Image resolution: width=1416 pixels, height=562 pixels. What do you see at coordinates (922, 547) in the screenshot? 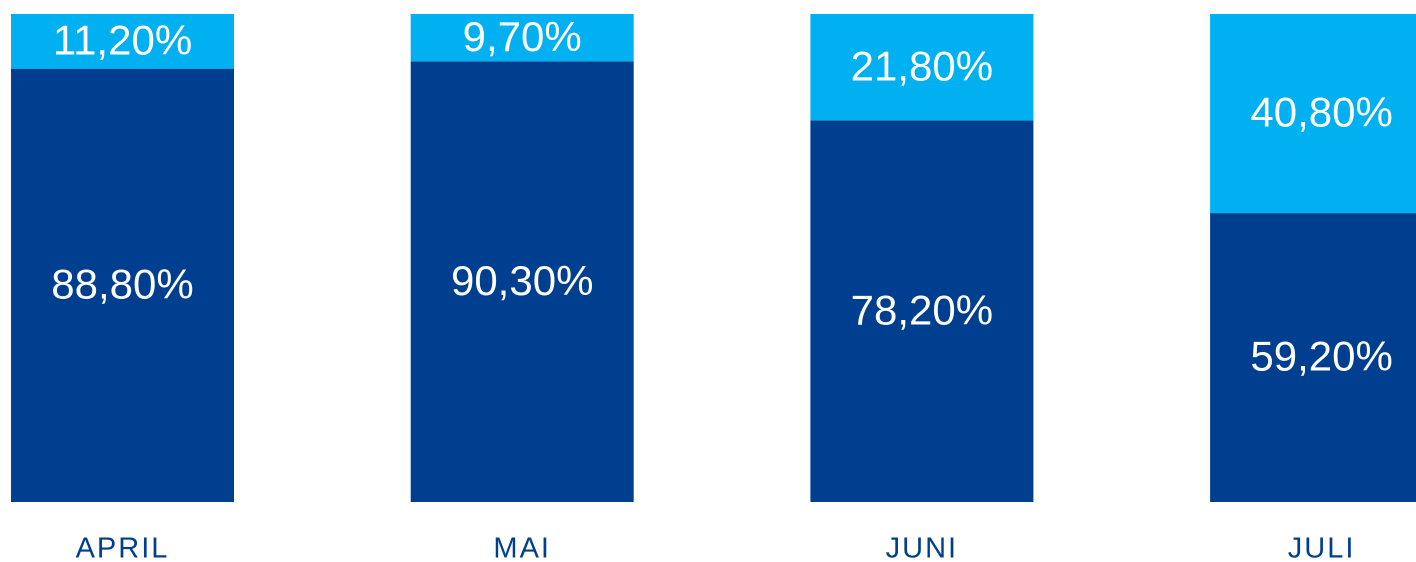
I see `x-tick-label: JUNI` at bounding box center [922, 547].